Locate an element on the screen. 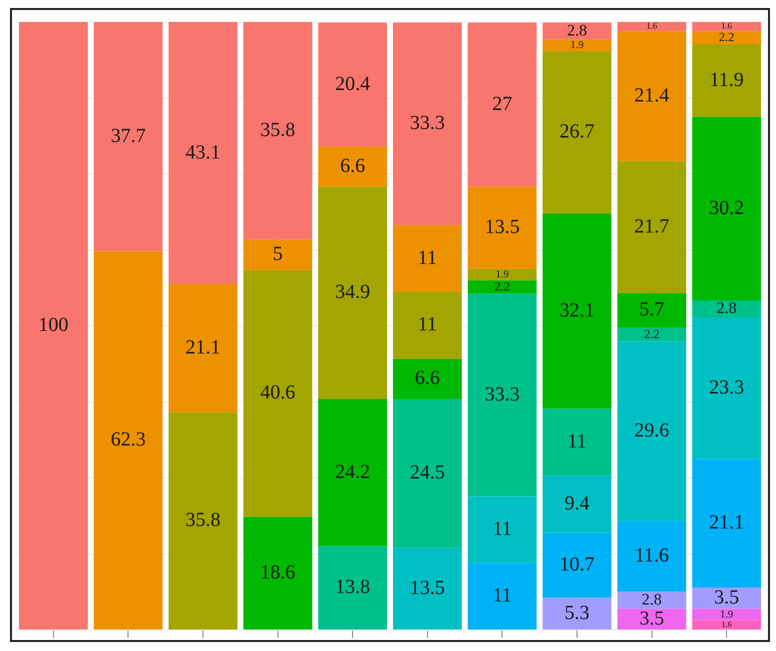 Image resolution: width=776 pixels, height=651 pixels. data-label: 40.6 is located at coordinates (278, 393).